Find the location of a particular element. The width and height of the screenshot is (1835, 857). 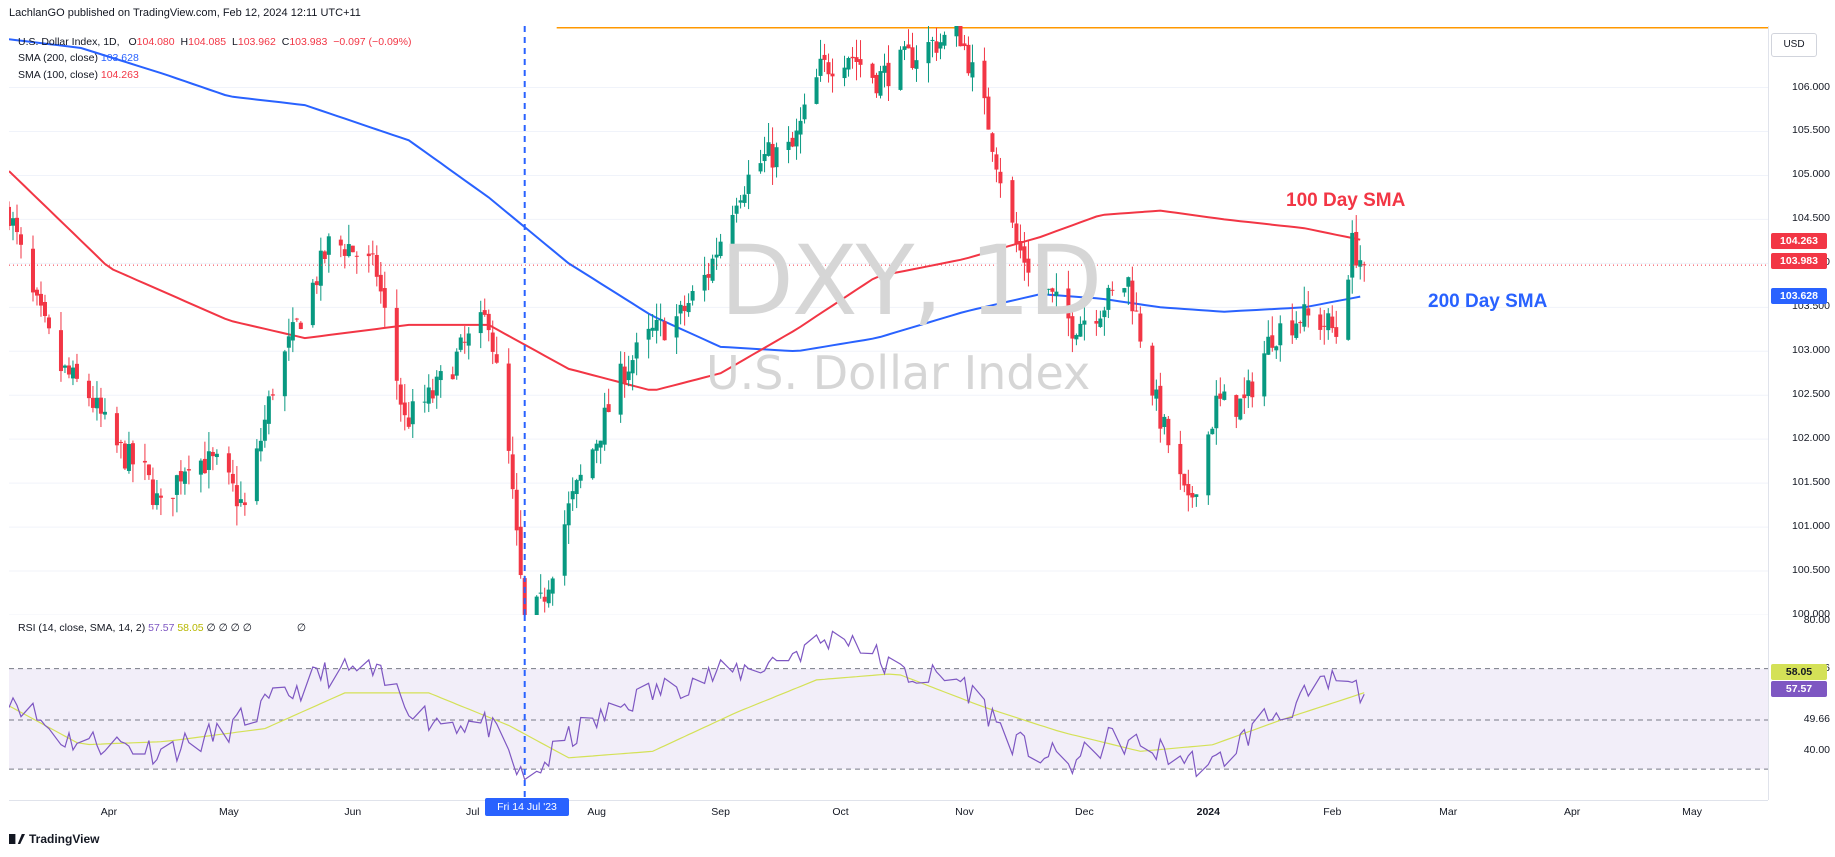

price-tick-label: 102.000 is located at coordinates (1811, 438).